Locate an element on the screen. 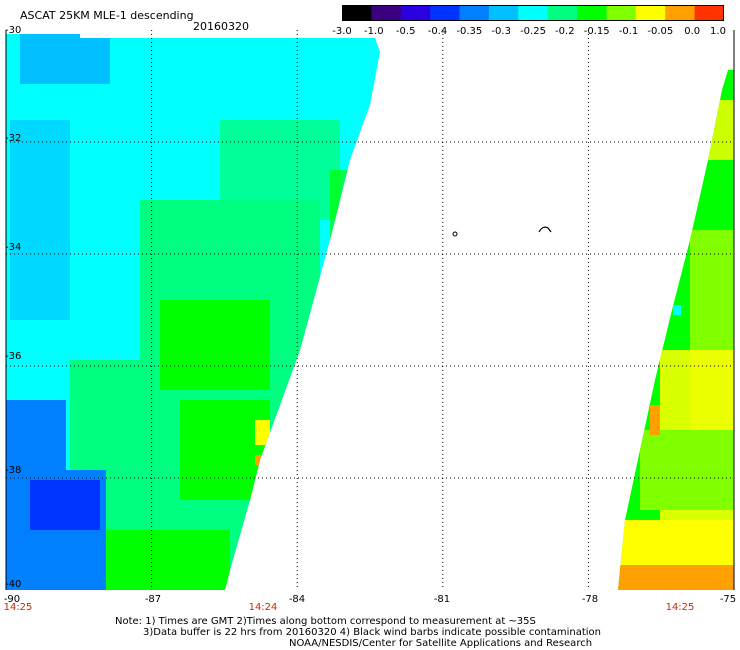 Image resolution: width=740 pixels, height=650 pixels. colorbar-label: -3.0 is located at coordinates (342, 31).